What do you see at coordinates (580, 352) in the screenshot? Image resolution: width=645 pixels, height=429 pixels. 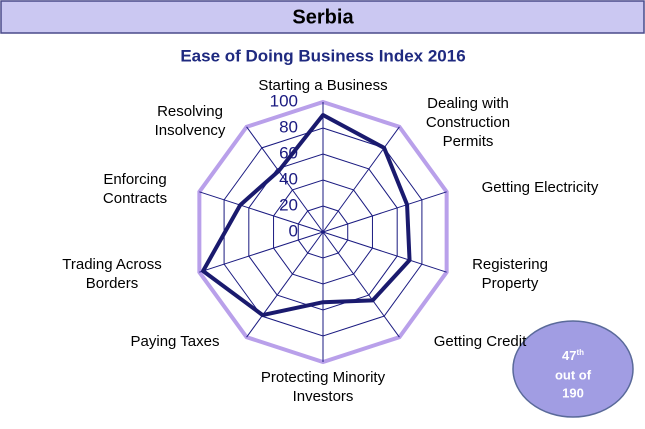 I see `badge-rank-suffix: th` at bounding box center [580, 352].